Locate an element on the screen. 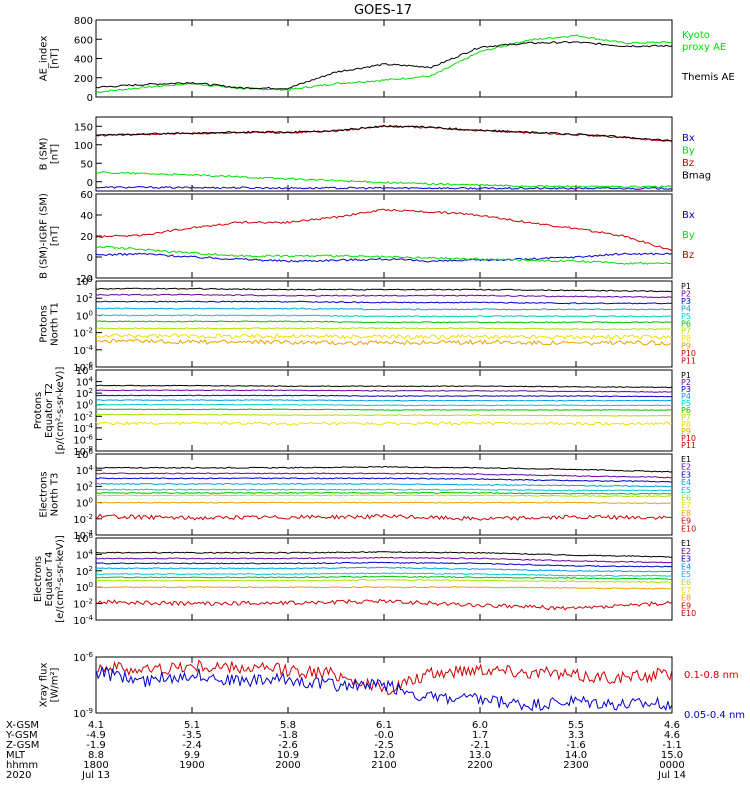 The height and width of the screenshot is (800, 750). legend-label-p4: P4 is located at coordinates (686, 396).